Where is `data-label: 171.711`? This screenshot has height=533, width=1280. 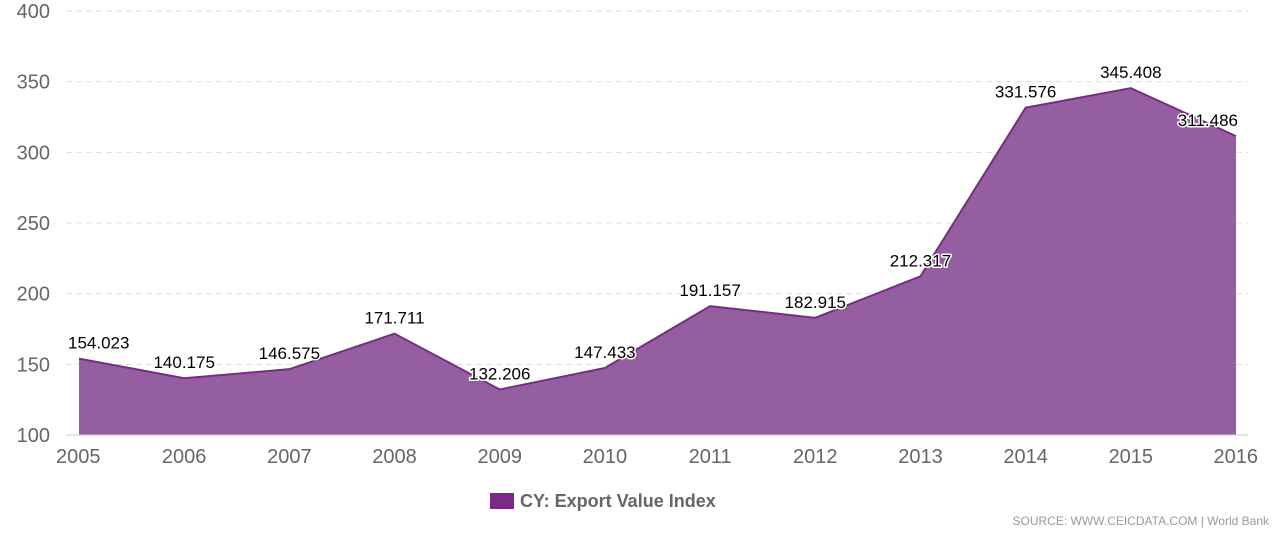
data-label: 171.711 is located at coordinates (394, 318).